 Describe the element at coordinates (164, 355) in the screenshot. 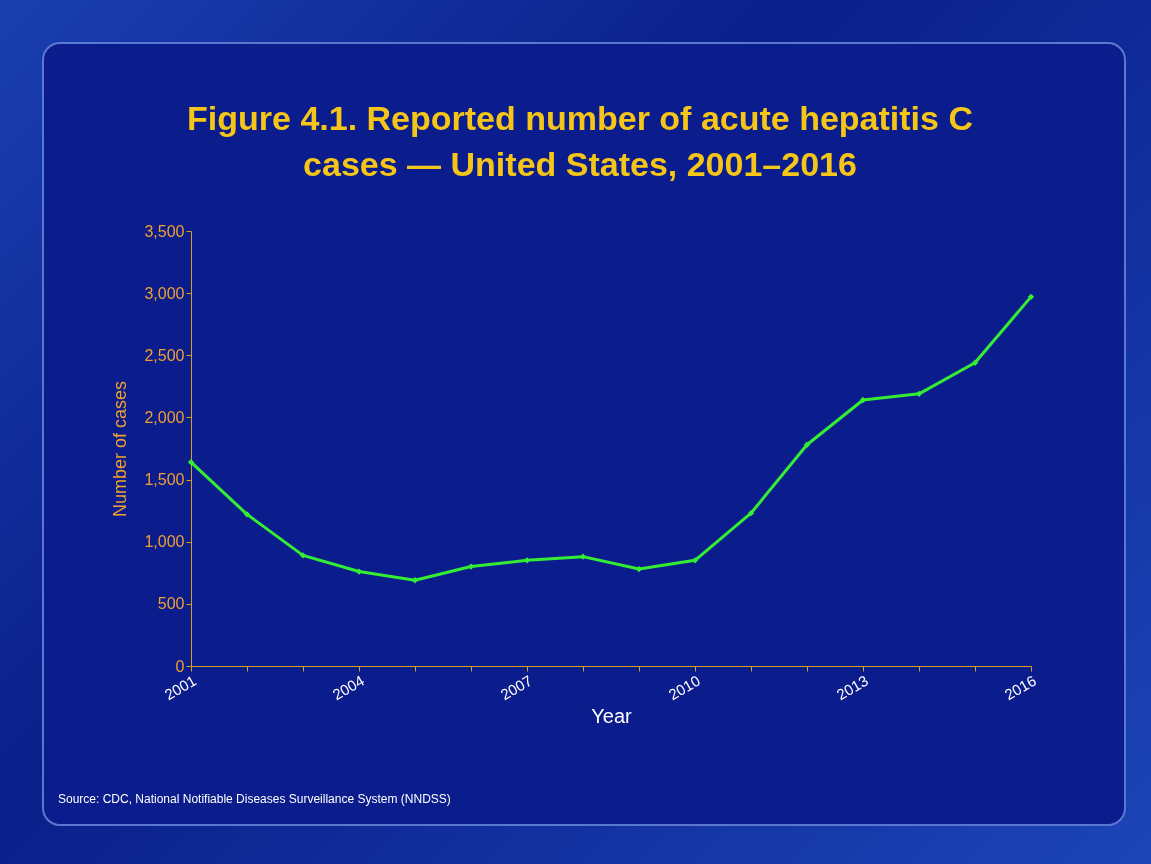

I see `y-tick-label: 2,500` at that location.